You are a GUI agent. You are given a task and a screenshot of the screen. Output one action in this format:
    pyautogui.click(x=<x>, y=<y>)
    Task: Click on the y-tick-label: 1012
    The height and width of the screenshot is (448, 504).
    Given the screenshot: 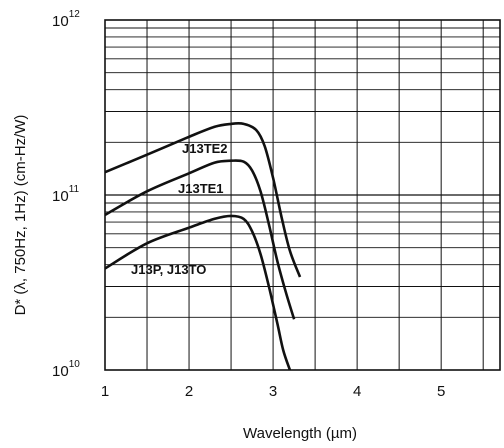 What is the action you would take?
    pyautogui.click(x=66, y=19)
    